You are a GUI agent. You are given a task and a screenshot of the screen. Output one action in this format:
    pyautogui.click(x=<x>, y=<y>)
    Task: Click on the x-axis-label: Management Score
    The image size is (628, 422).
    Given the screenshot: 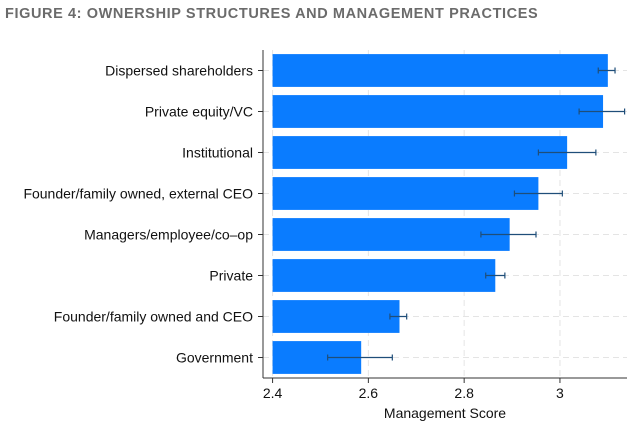 What is the action you would take?
    pyautogui.click(x=445, y=413)
    